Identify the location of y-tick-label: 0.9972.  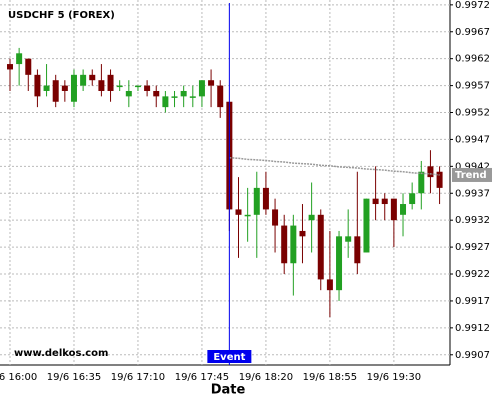
(472, 5).